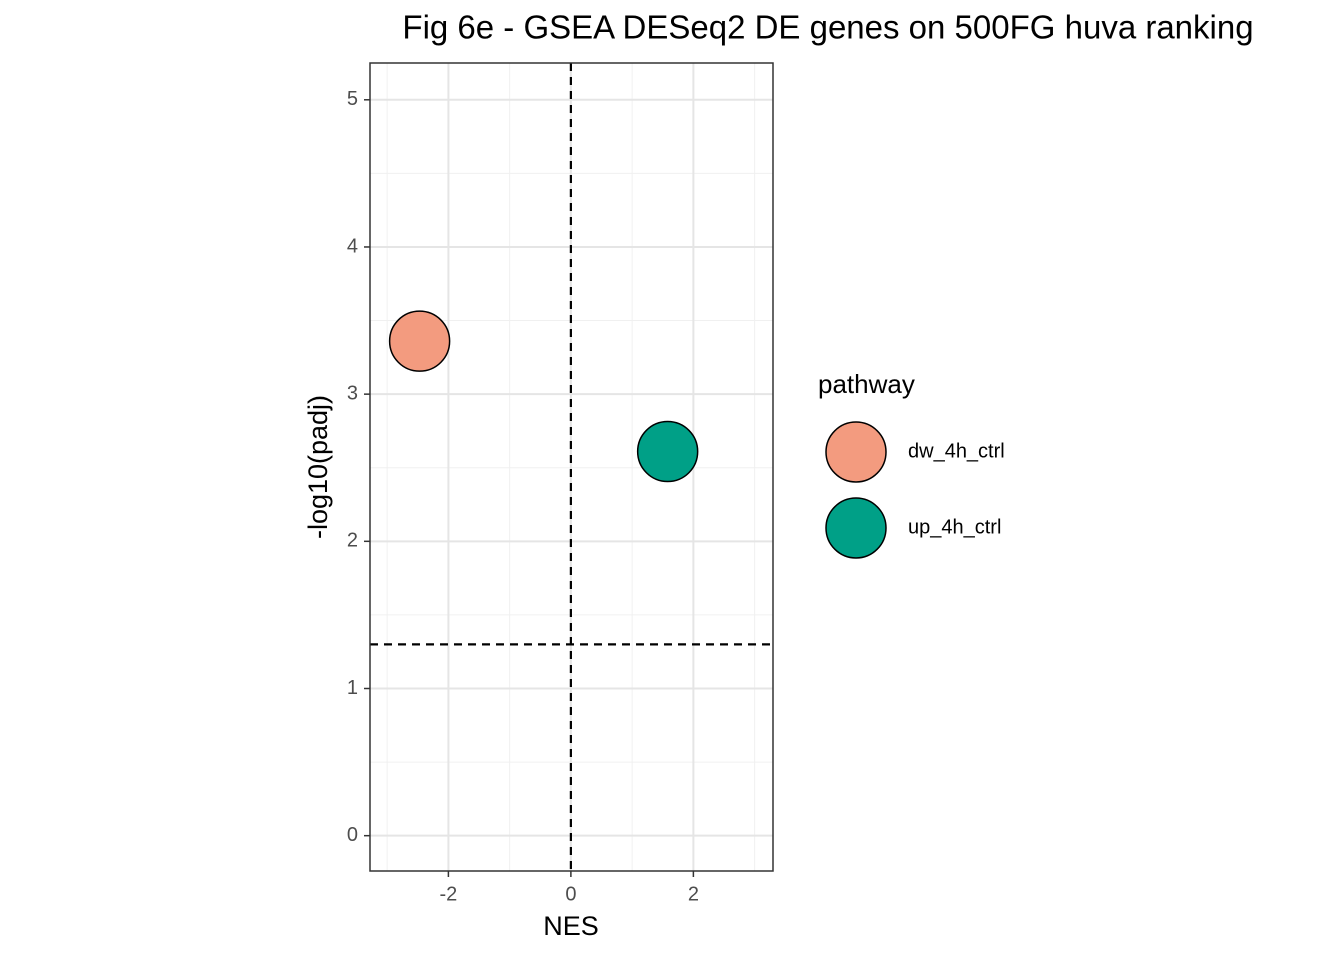 The image size is (1344, 960). Describe the element at coordinates (352, 246) in the screenshot. I see `y-tick-label: 4` at that location.